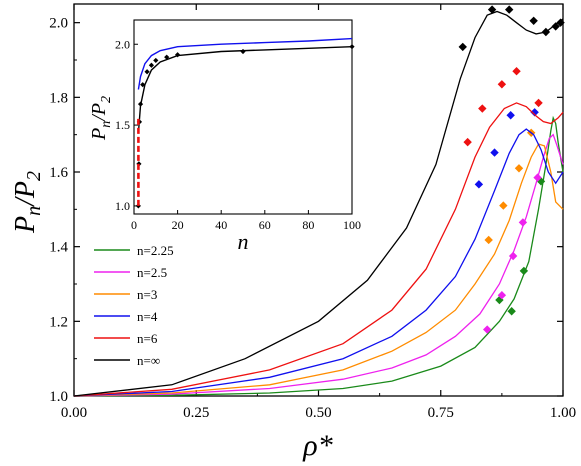  Describe the element at coordinates (265, 225) in the screenshot. I see `inset-x-tick-label: 60` at that location.